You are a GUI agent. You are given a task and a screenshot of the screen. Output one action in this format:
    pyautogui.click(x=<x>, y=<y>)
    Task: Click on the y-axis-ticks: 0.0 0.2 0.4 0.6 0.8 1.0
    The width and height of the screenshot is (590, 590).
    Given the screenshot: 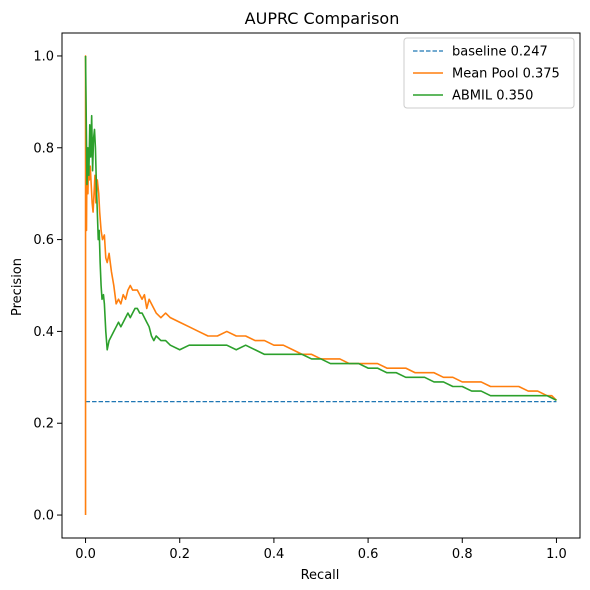 What is the action you would take?
    pyautogui.click(x=47, y=286)
    